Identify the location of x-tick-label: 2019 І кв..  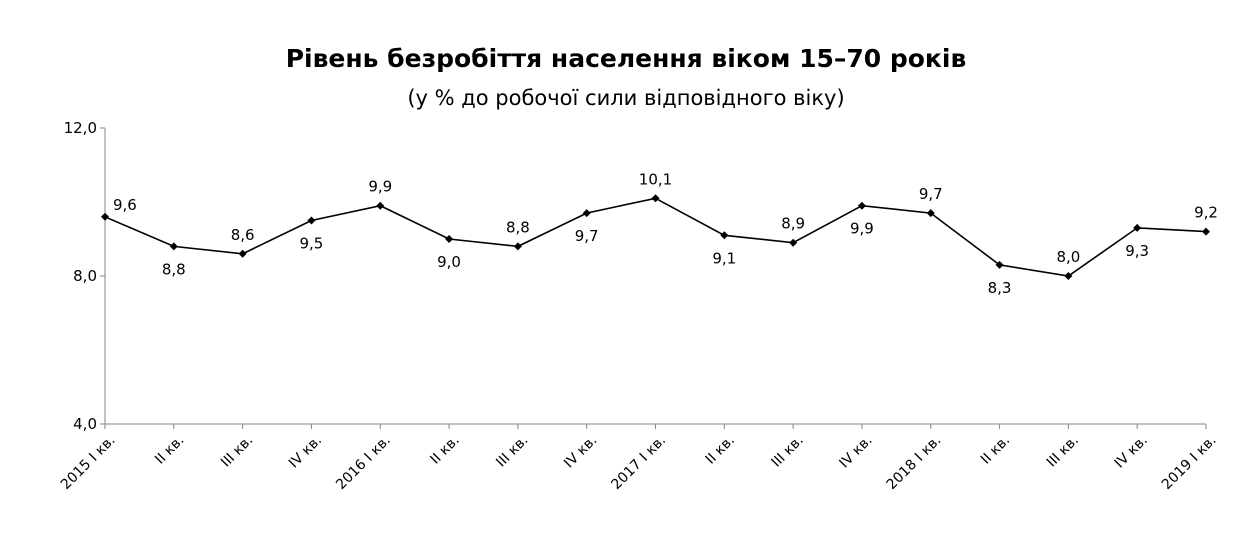
(1189, 462).